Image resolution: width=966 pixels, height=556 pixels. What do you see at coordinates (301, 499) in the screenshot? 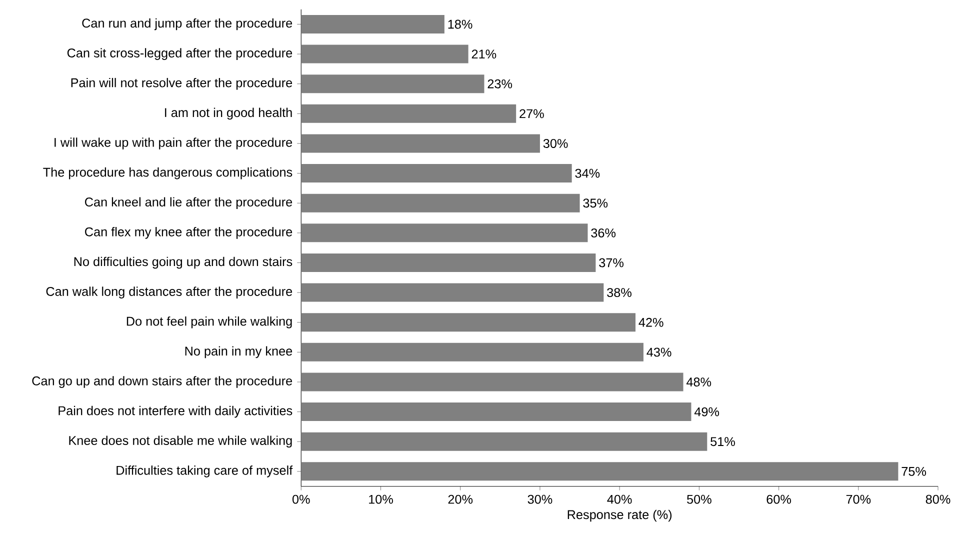
I see `x-tick-label: 0%` at bounding box center [301, 499].